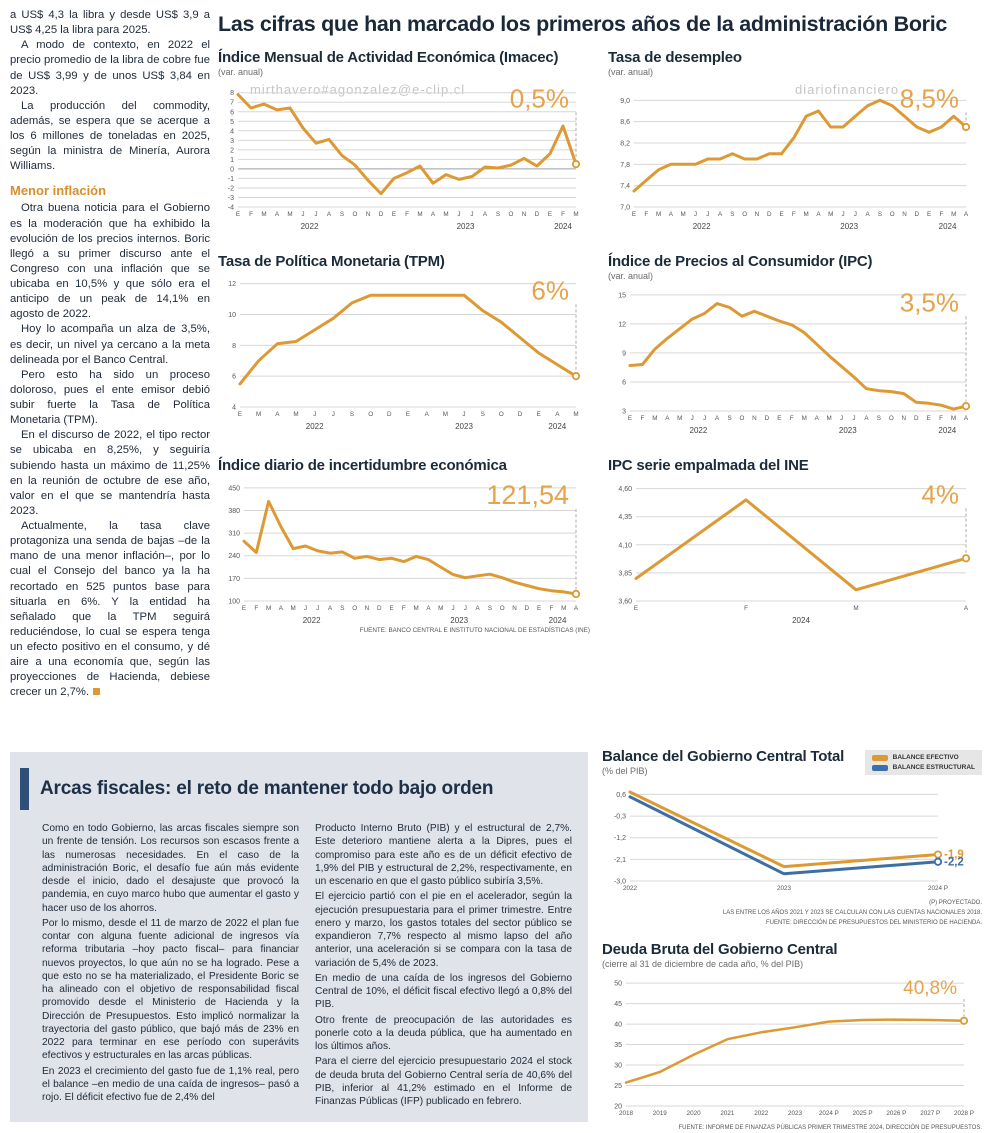 This screenshot has width=988, height=1133. What do you see at coordinates (231, 188) in the screenshot?
I see `svg-text: -2` at bounding box center [231, 188].